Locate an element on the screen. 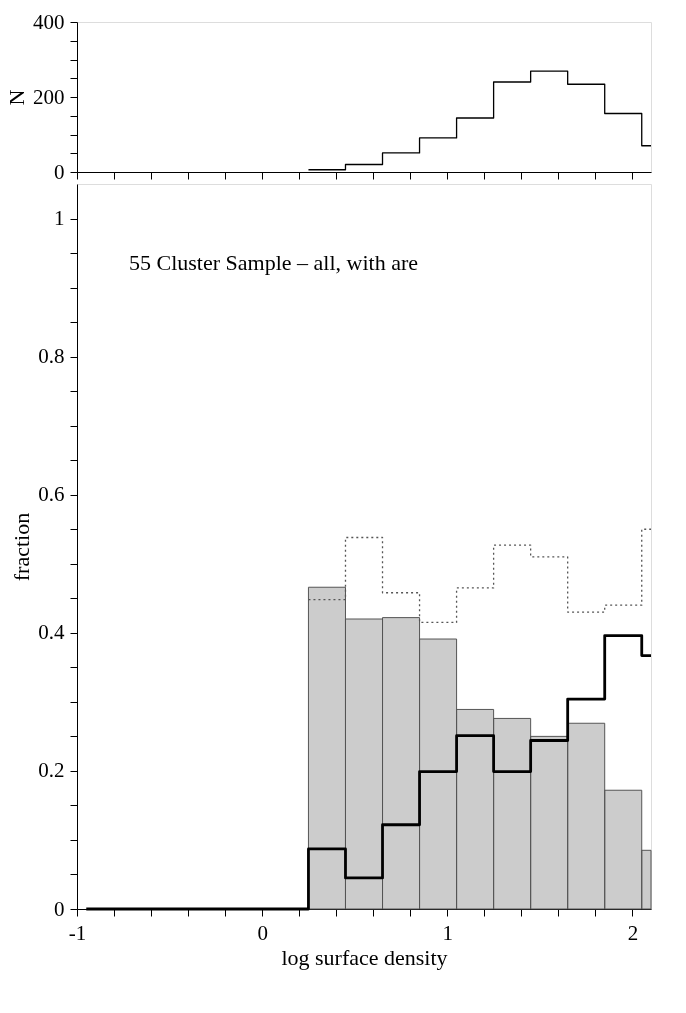  x-axis-title: log surface density is located at coordinates (364, 957).